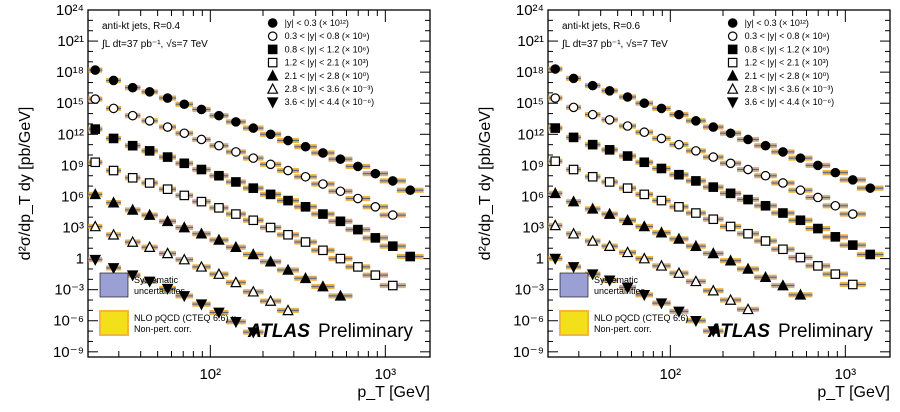 This screenshot has height=412, width=900. I want to click on legend-label: 2.8 < |y| < 3.6 (× 10⁻³), so click(329, 89).